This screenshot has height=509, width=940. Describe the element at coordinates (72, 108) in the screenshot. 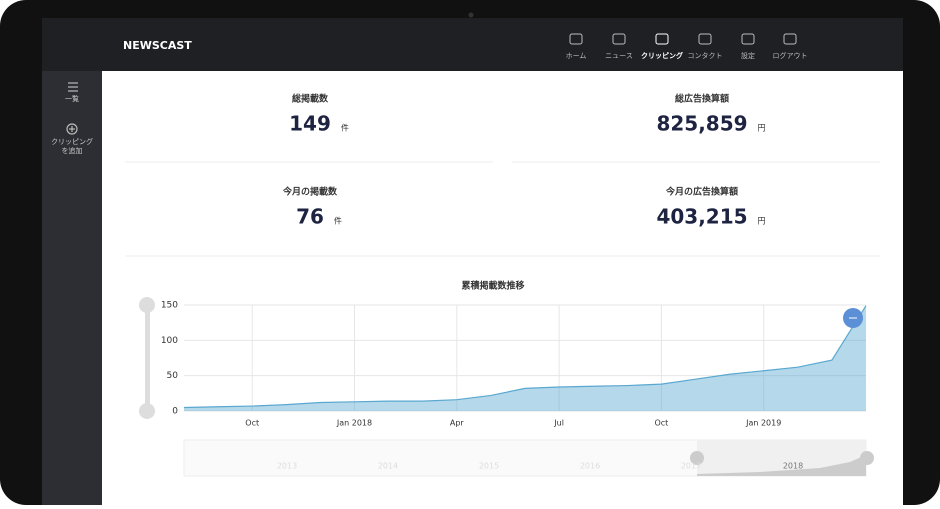

I see `sidebar-icons` at that location.